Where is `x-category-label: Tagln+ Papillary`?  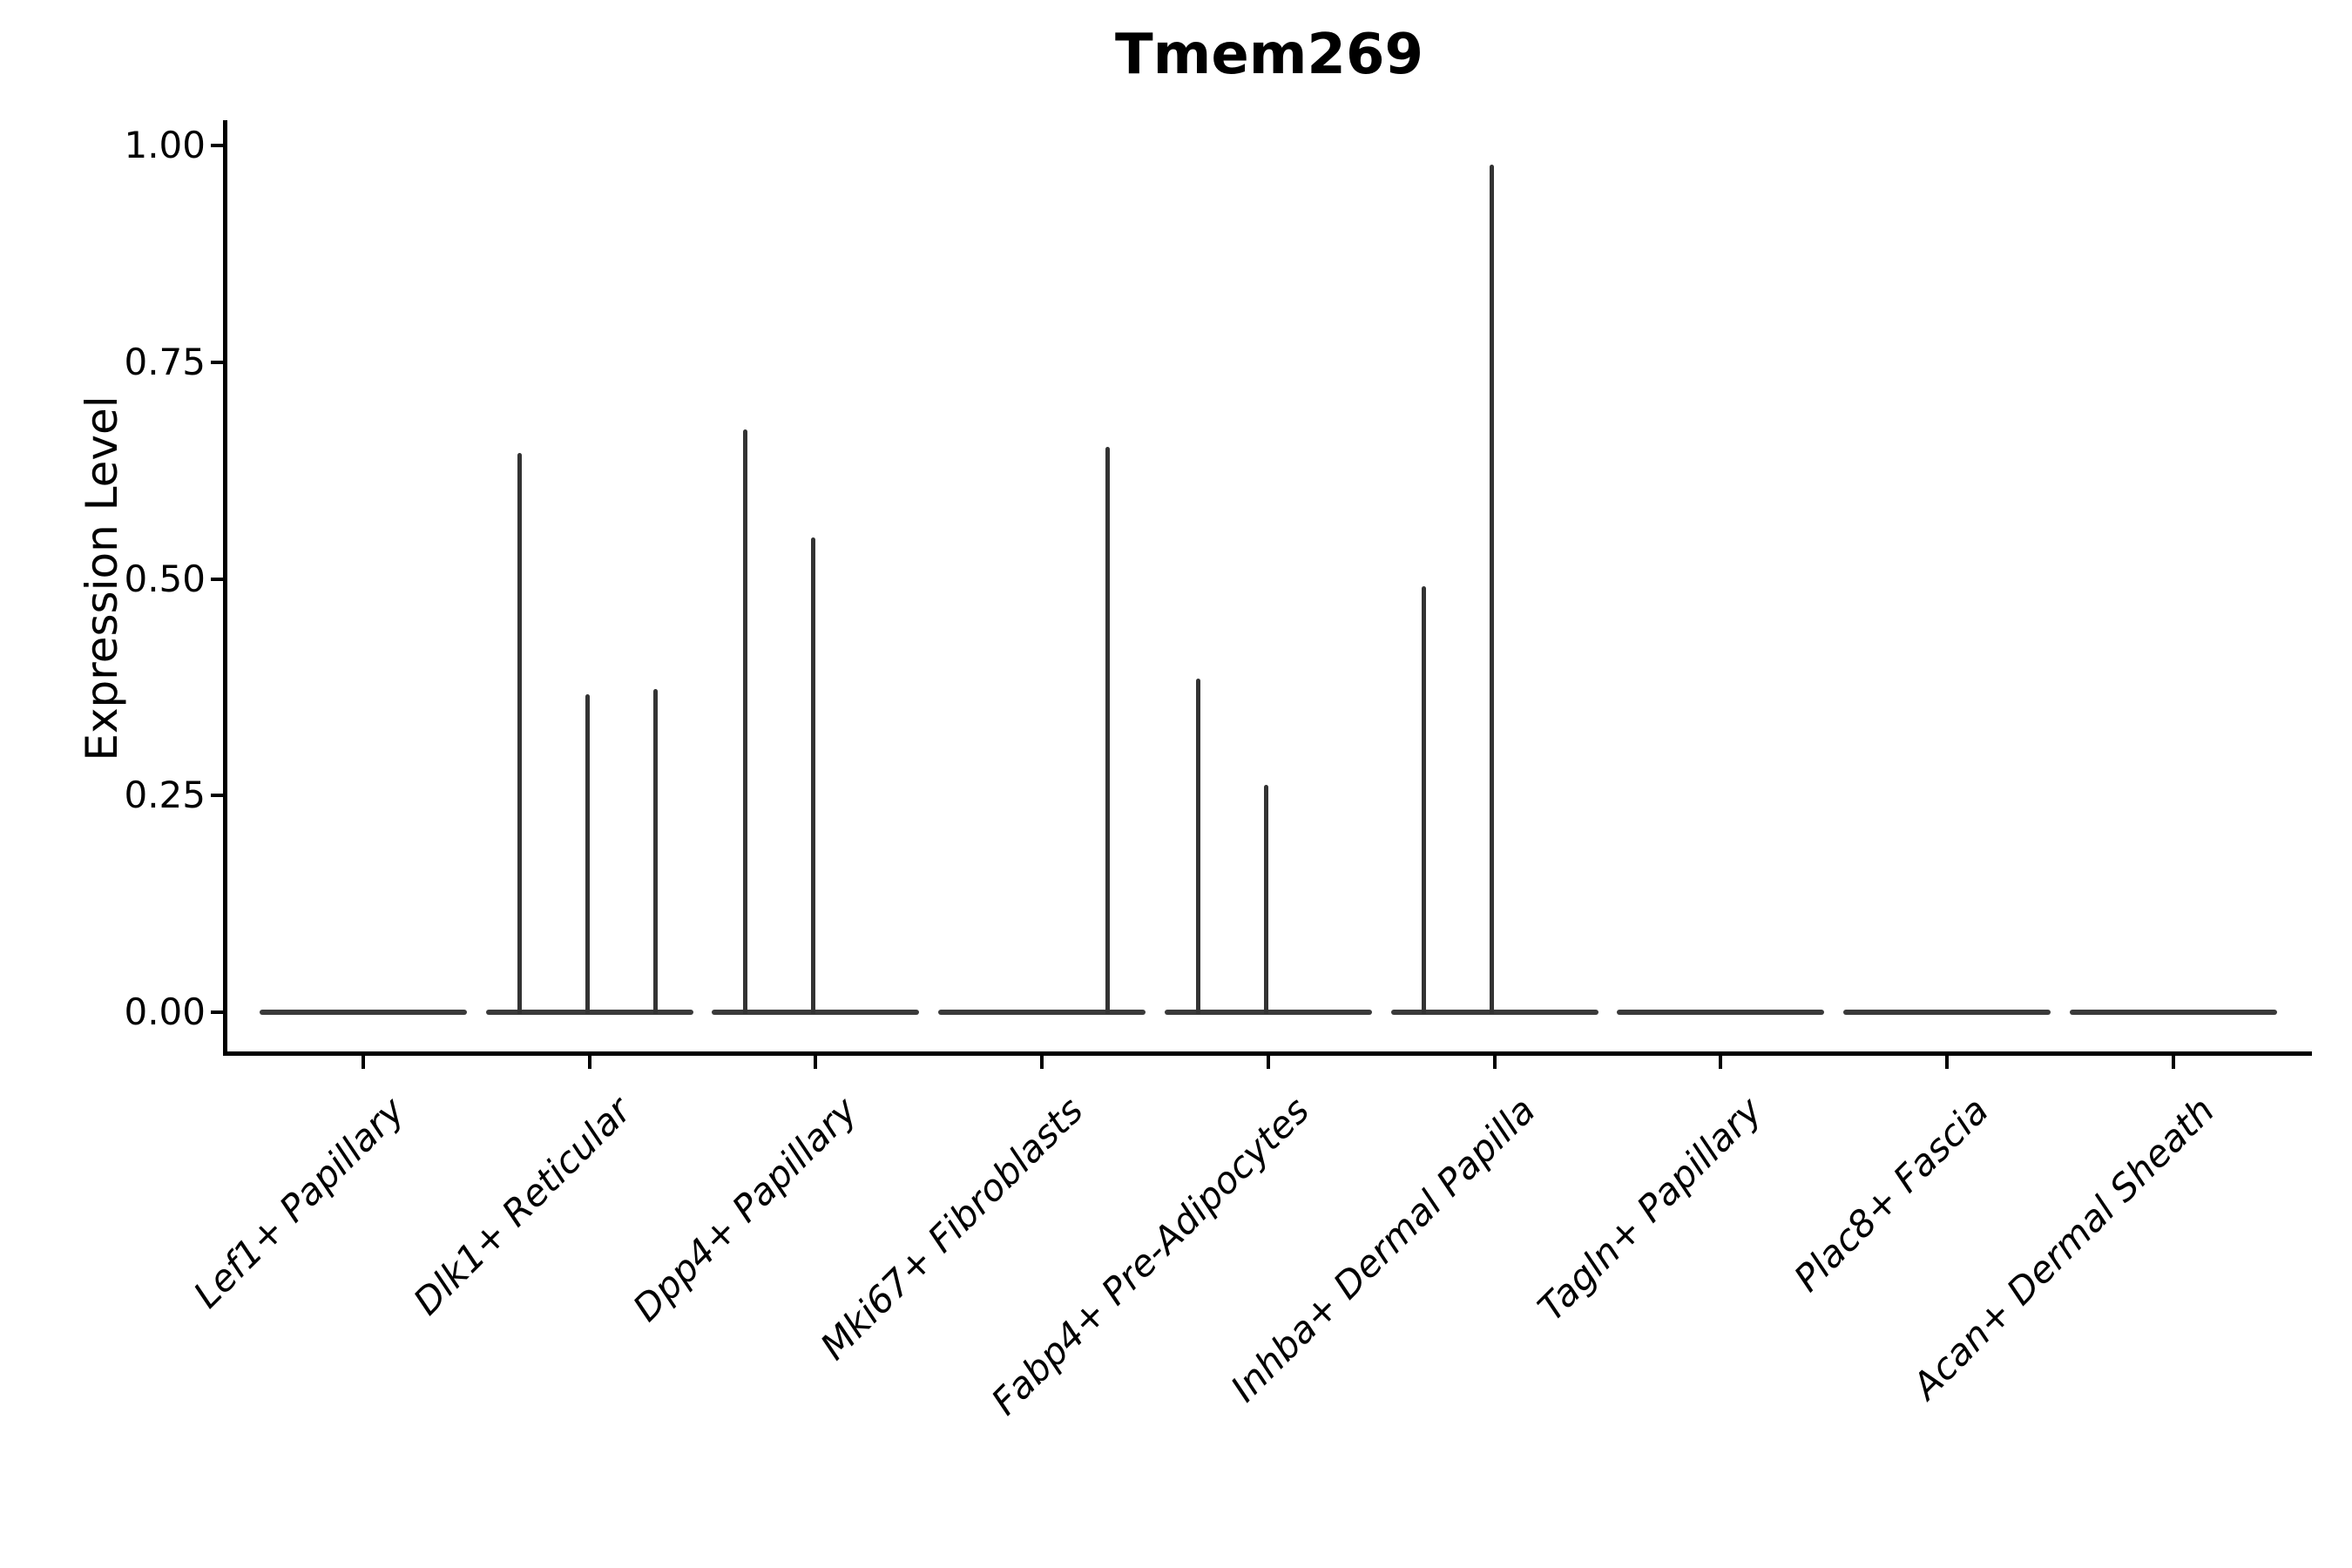 x-category-label: Tagln+ Papillary is located at coordinates (1650, 1209).